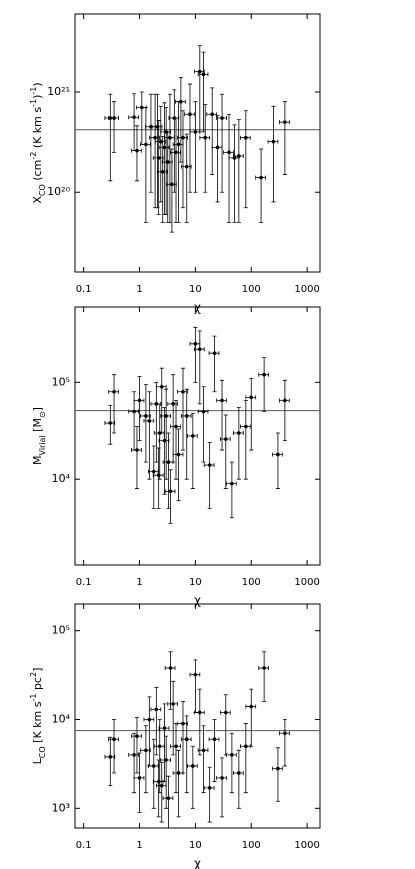 The image size is (415, 869). What do you see at coordinates (37, 670) in the screenshot?
I see `y-label-part: ]` at bounding box center [37, 670].